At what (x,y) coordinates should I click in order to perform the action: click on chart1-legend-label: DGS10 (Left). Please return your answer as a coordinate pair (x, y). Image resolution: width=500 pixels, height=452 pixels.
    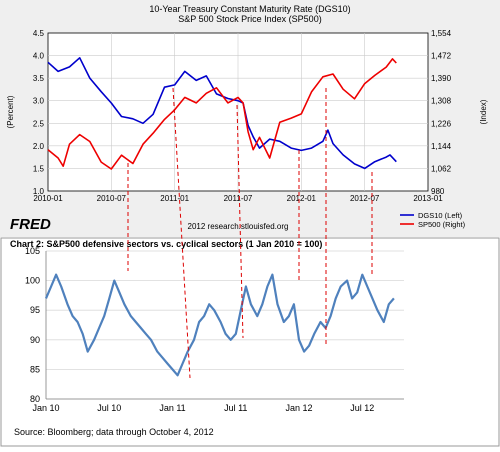
    Looking at the image, I should click on (440, 215).